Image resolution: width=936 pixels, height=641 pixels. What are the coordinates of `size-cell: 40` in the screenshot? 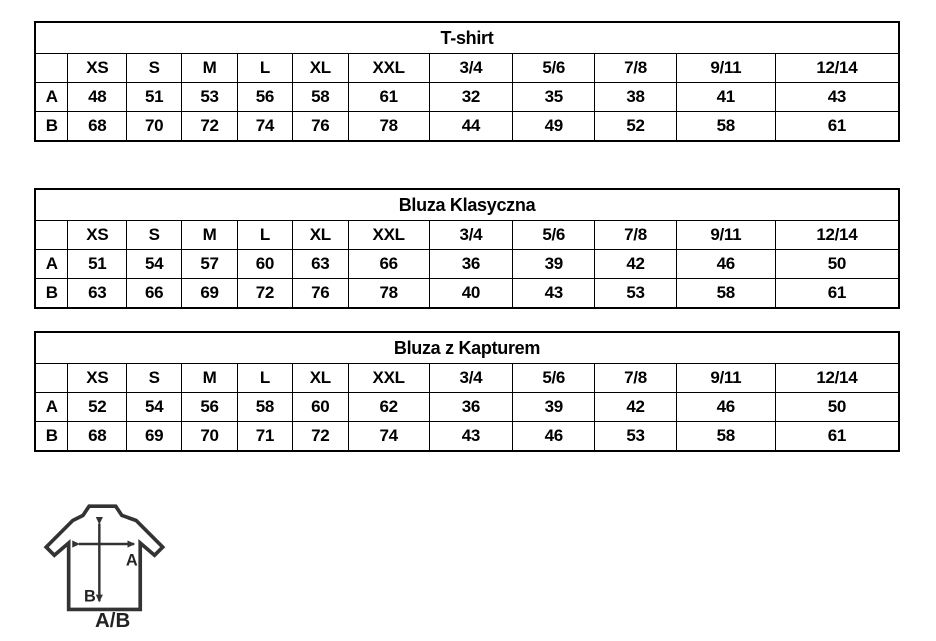 It's located at (471, 293).